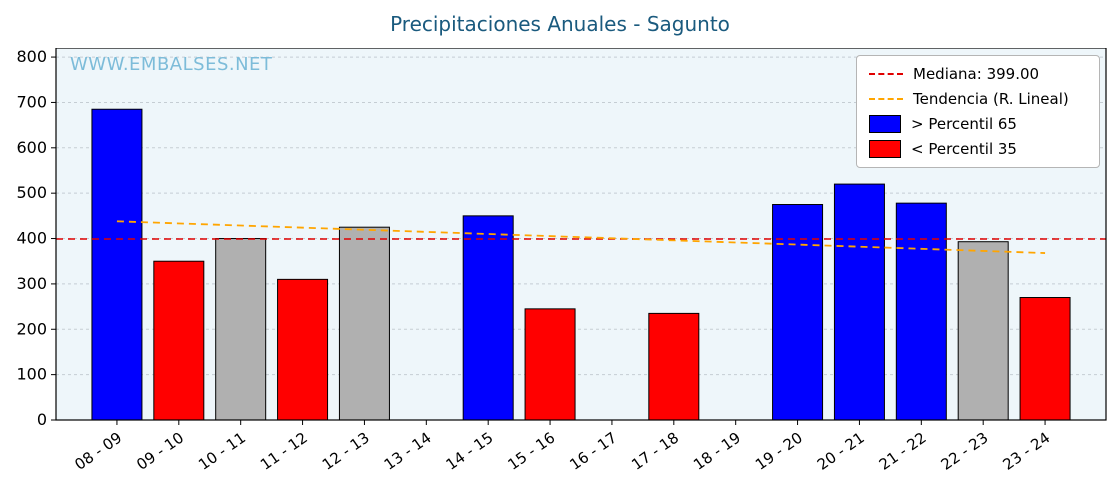 This screenshot has width=1120, height=500. What do you see at coordinates (31, 57) in the screenshot?
I see `y-tick-label: 800` at bounding box center [31, 57].